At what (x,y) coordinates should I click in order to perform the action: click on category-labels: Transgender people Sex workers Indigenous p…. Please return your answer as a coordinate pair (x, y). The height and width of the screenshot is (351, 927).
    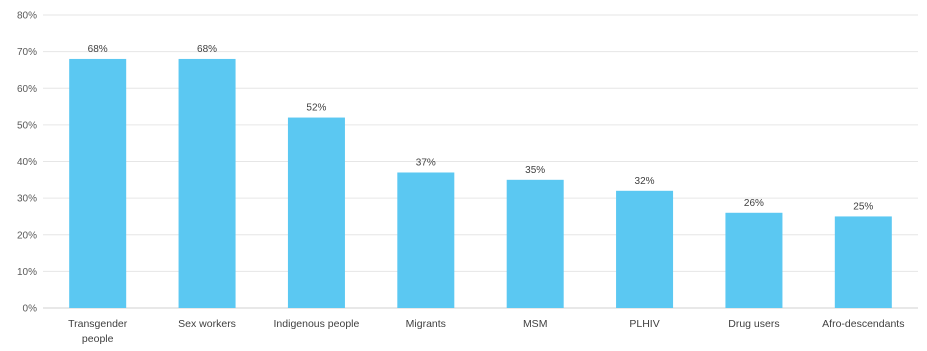
    Looking at the image, I should click on (486, 331).